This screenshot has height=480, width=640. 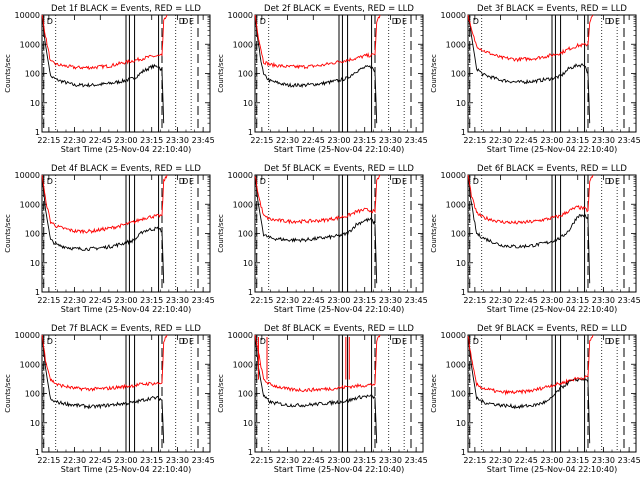 What do you see at coordinates (552, 169) in the screenshot?
I see `chart-title: Det 6f BLACK = Events, RED = LLD` at bounding box center [552, 169].